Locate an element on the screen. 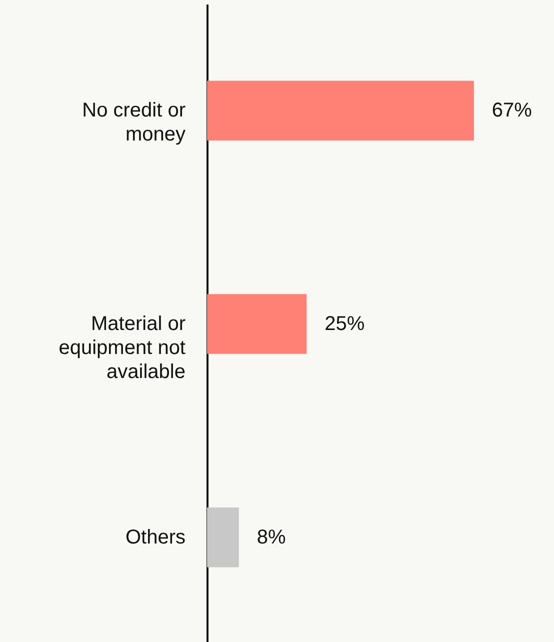 Image resolution: width=554 pixels, height=642 pixels. y-tick-label: Material or equipment not available is located at coordinates (122, 348).